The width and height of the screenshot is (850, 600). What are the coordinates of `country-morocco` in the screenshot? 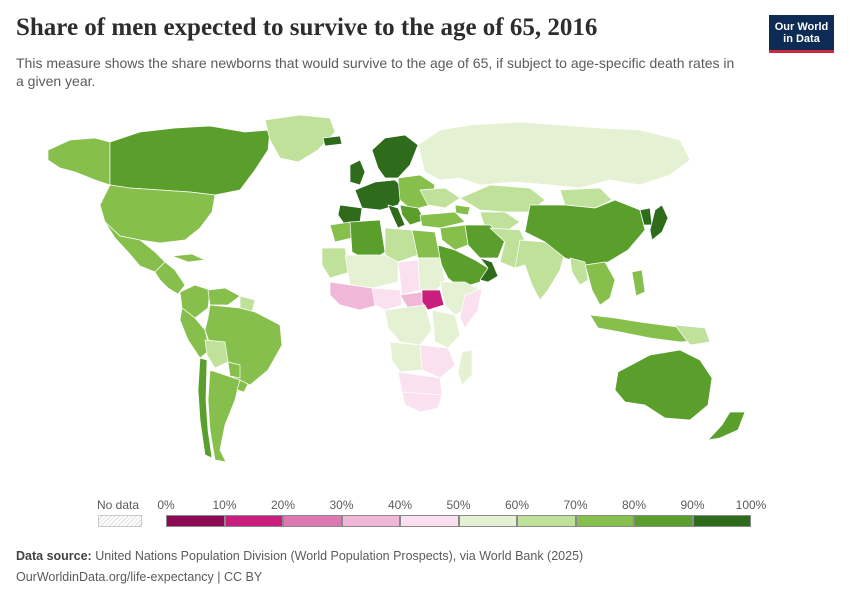 It's located at (341, 232).